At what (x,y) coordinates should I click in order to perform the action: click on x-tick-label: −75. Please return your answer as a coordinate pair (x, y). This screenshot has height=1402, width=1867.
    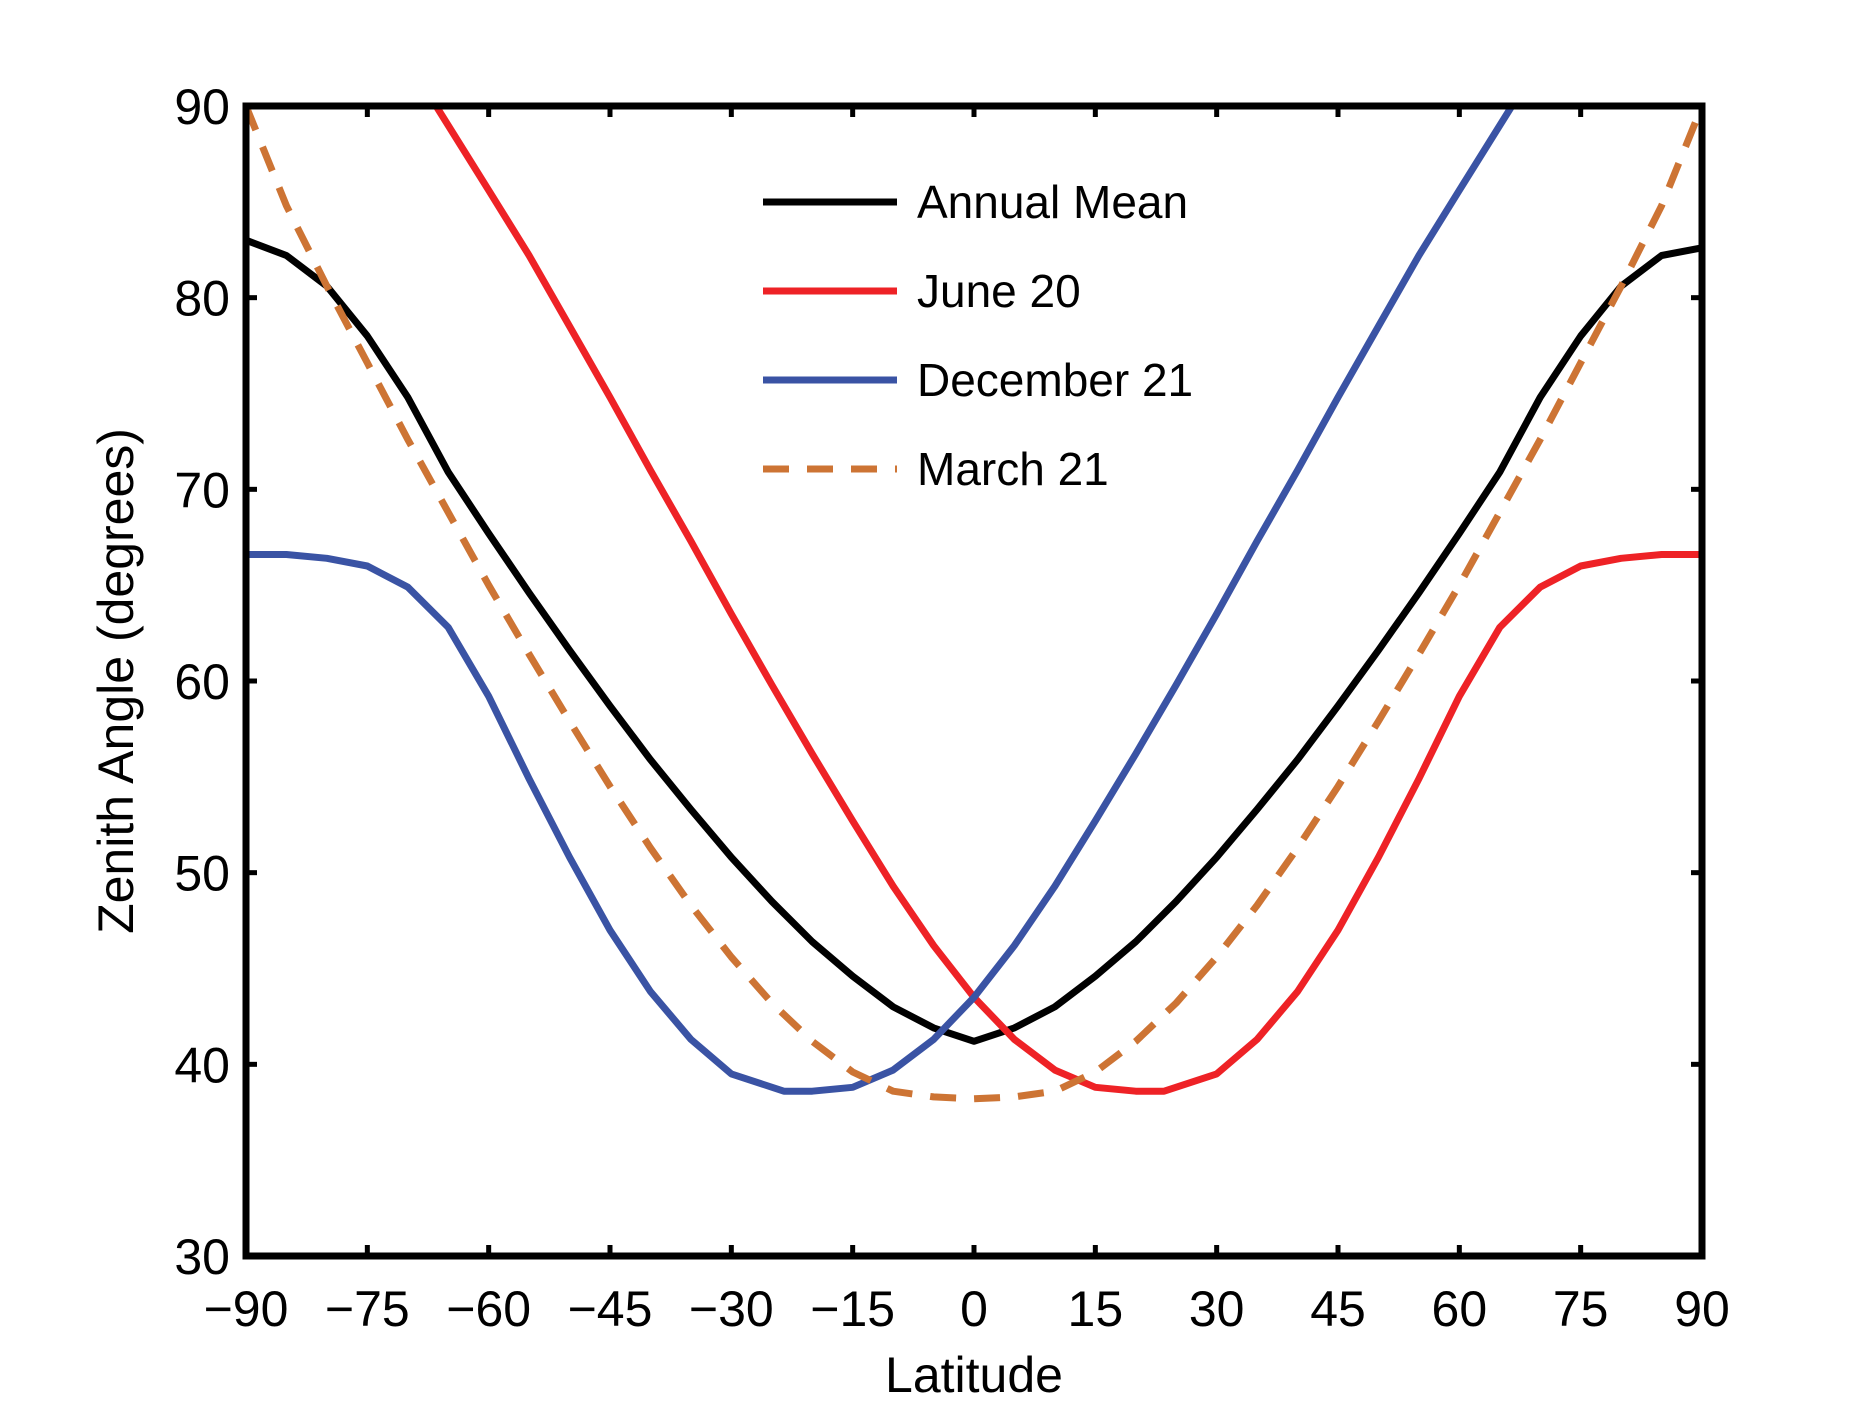
    Looking at the image, I should click on (367, 1309).